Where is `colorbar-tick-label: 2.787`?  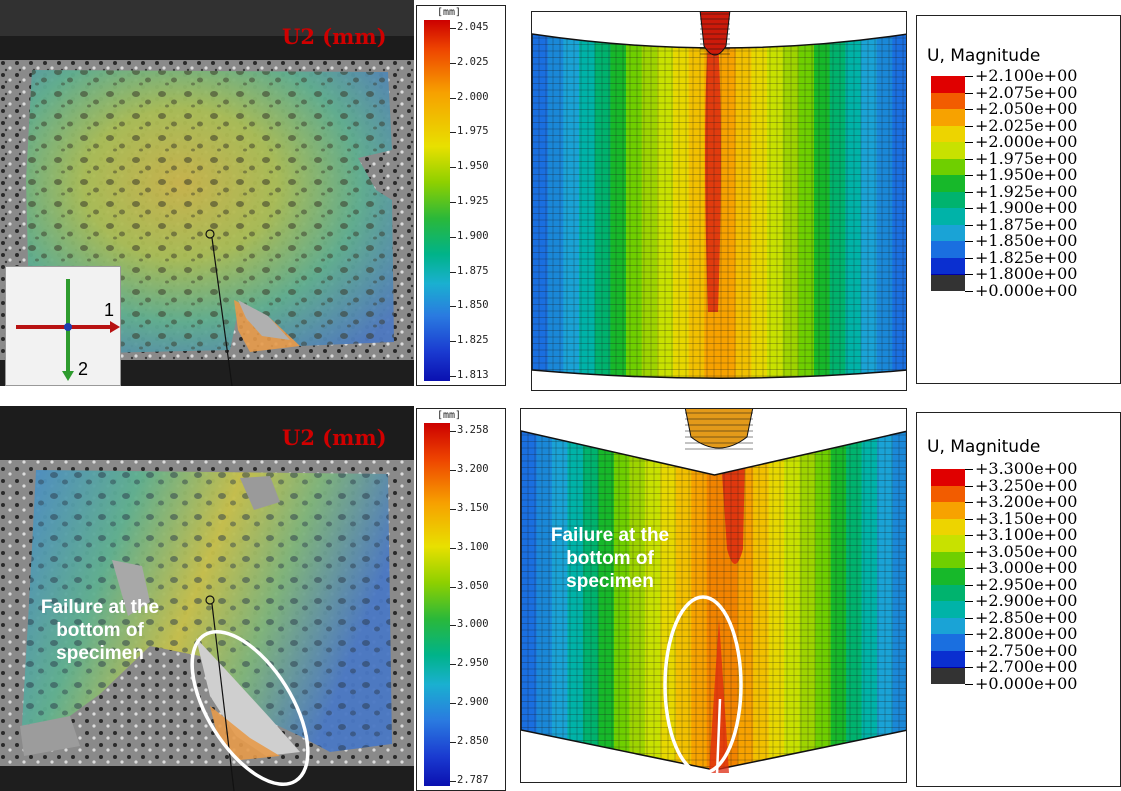
colorbar-tick-label: 2.787 is located at coordinates (473, 780).